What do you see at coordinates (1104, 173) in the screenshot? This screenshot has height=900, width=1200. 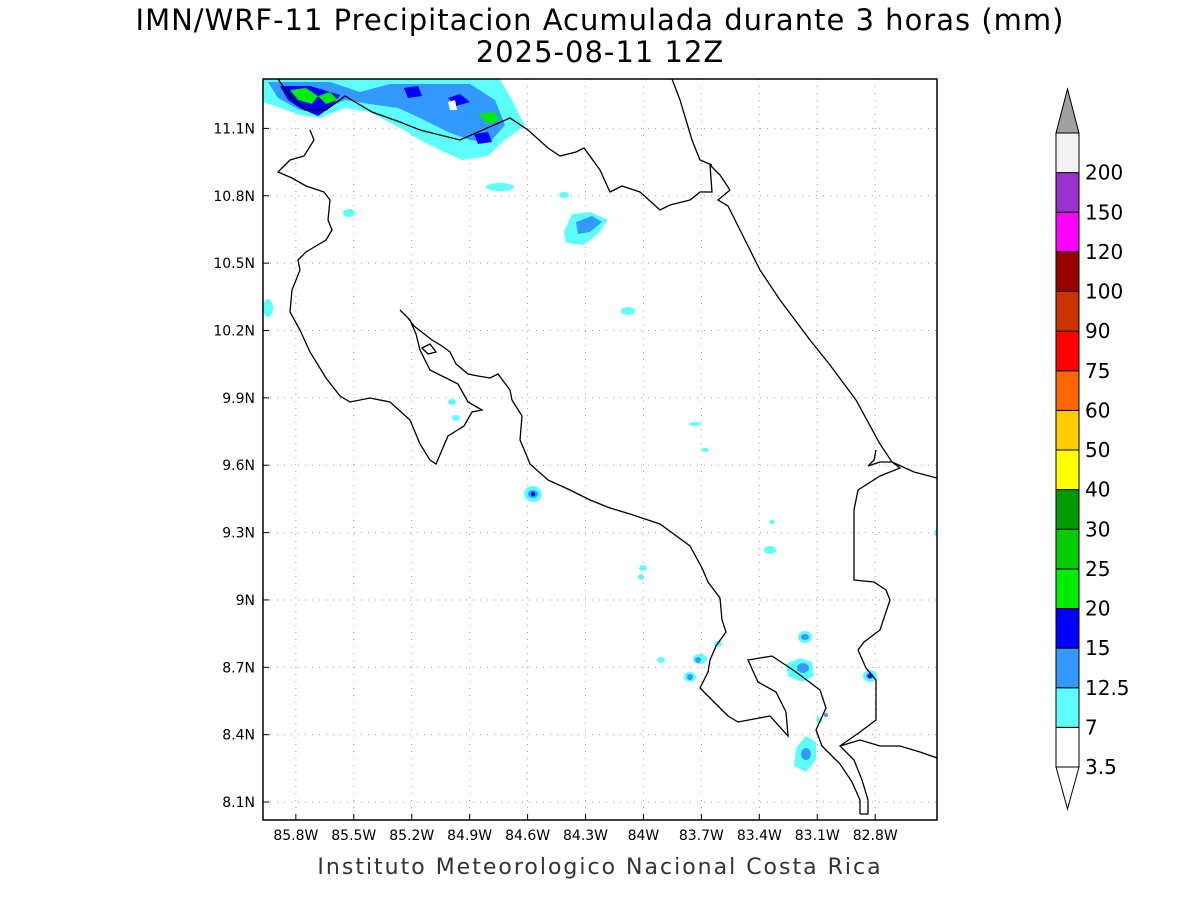 I see `colorbar-label: 200` at bounding box center [1104, 173].